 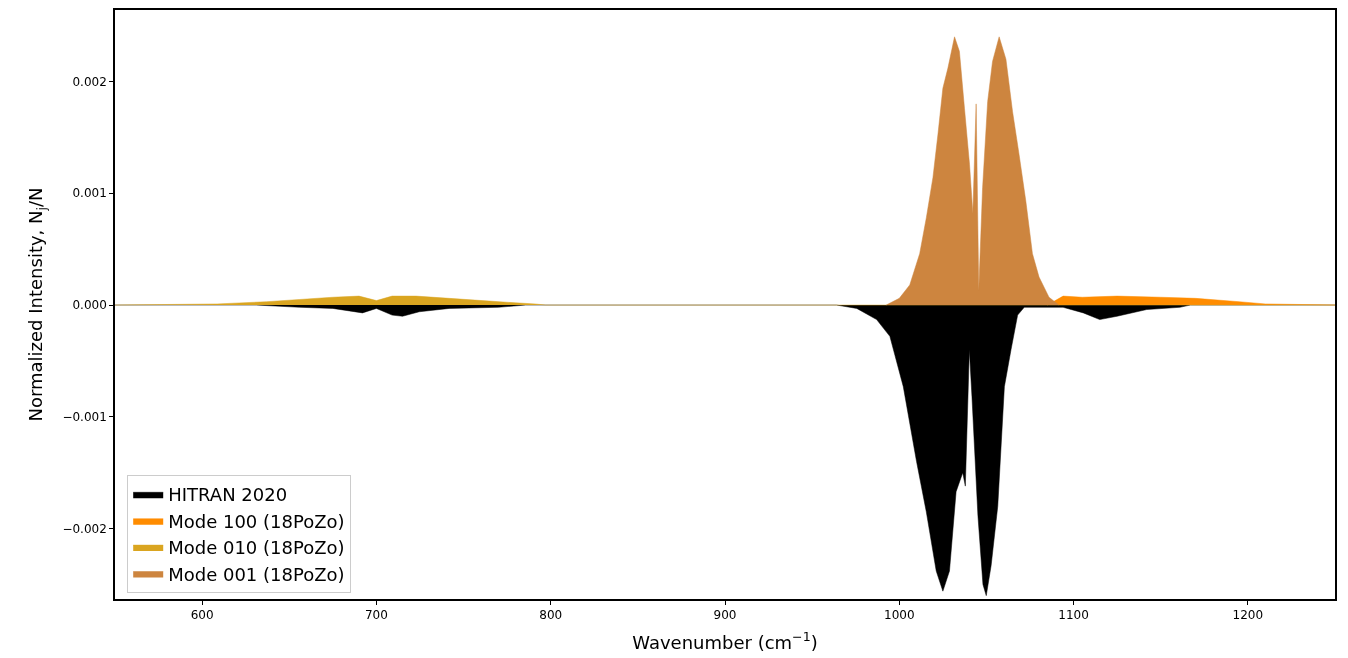 I want to click on y-tick-label: −0.002, so click(x=84, y=528).